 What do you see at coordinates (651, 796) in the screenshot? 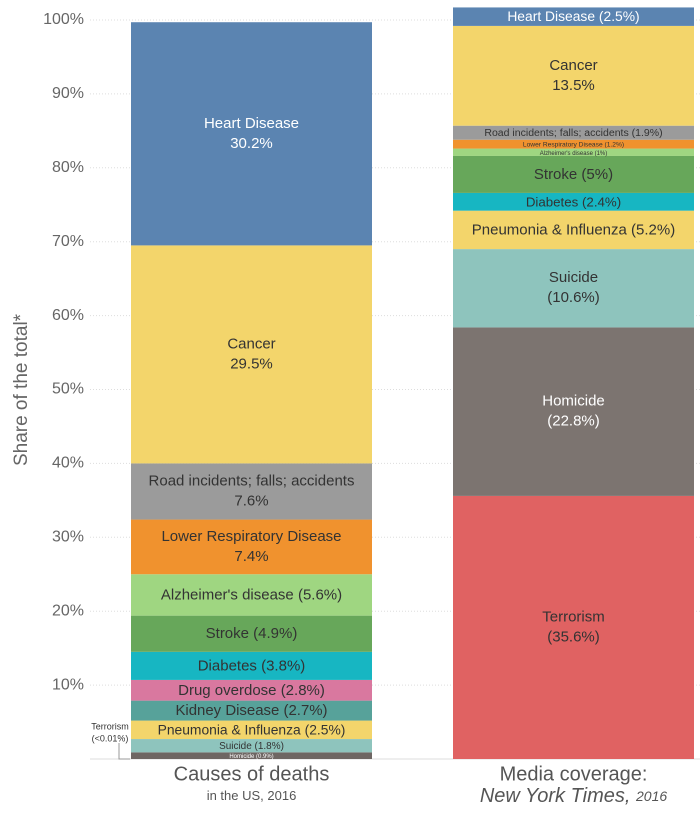
I see `bar-subtitle-note: 2016` at bounding box center [651, 796].